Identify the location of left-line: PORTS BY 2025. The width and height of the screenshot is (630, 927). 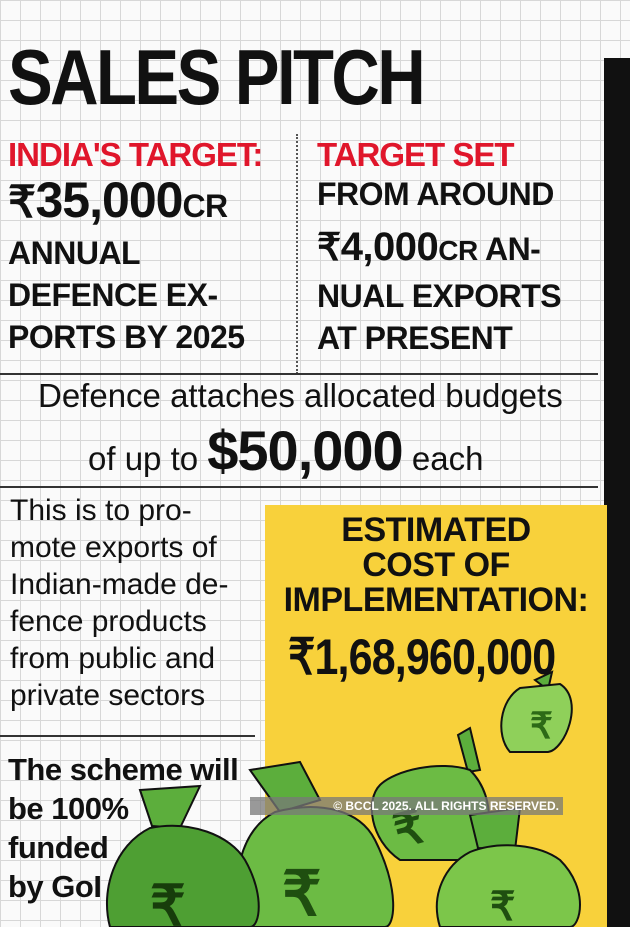
(126, 337).